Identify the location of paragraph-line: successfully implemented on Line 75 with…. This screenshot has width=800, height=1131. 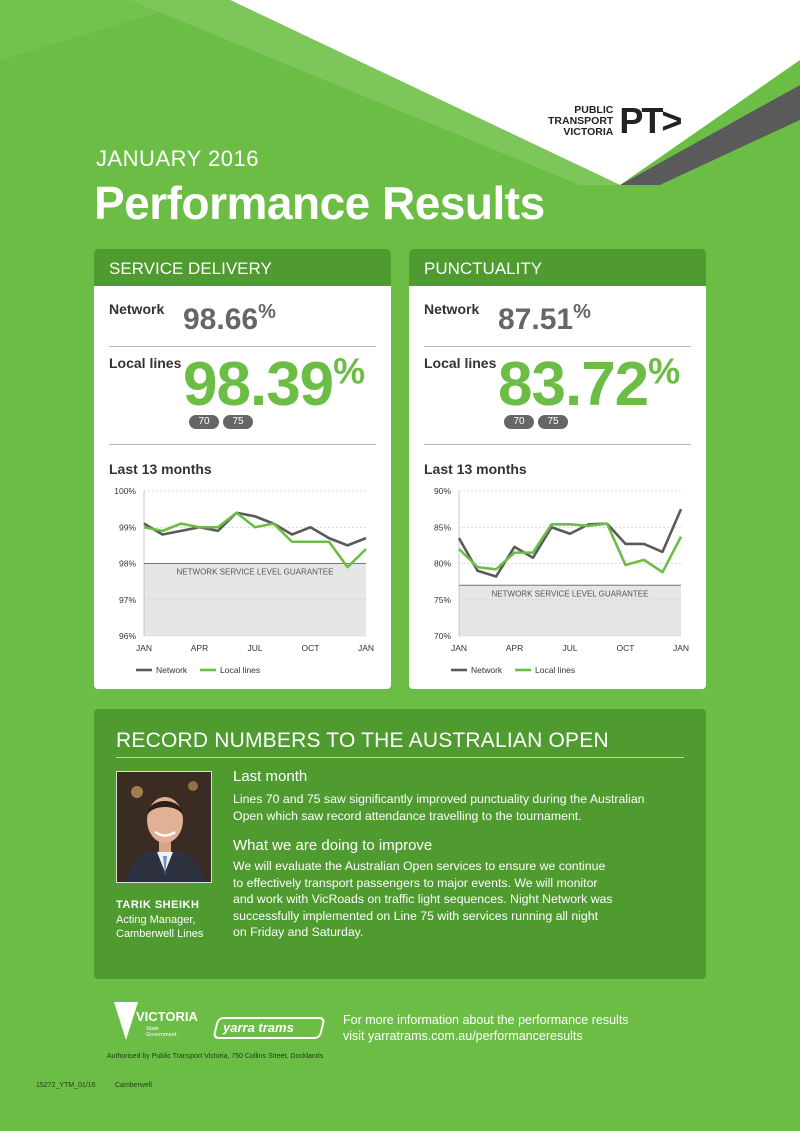
(415, 915).